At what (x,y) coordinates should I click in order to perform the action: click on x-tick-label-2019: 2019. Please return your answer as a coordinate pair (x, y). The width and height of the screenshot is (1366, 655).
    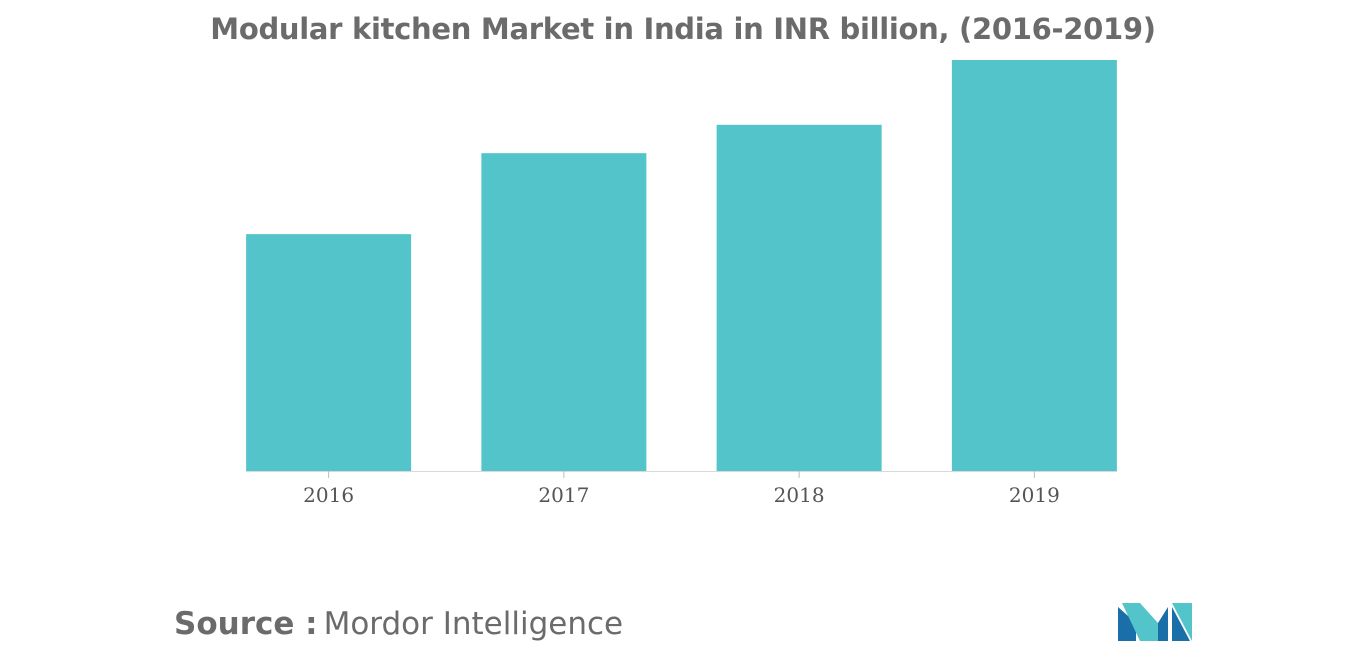
    Looking at the image, I should click on (1034, 495).